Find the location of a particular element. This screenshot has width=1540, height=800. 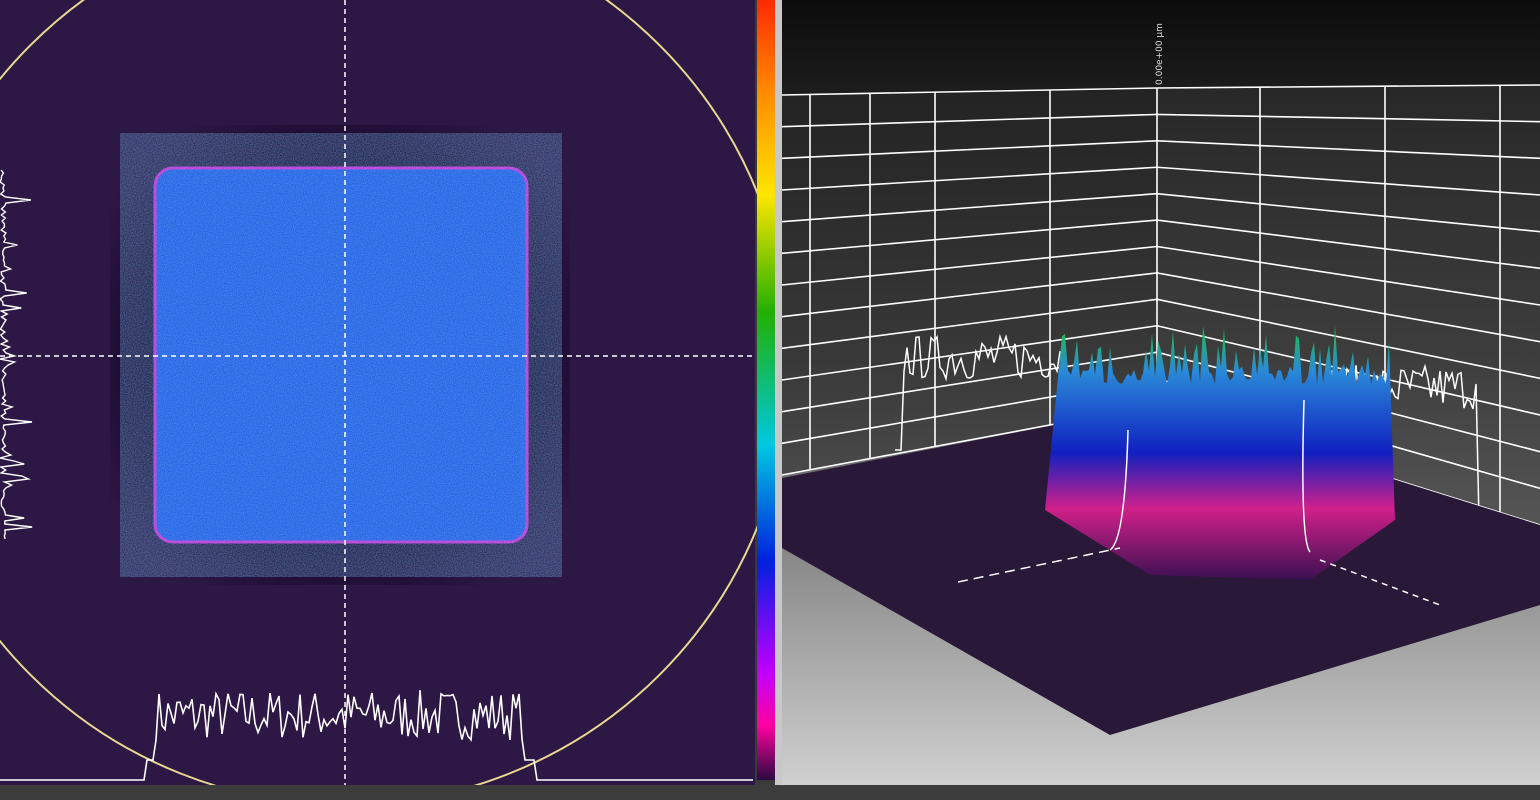

cut-profile-y is located at coordinates (1306, 476).